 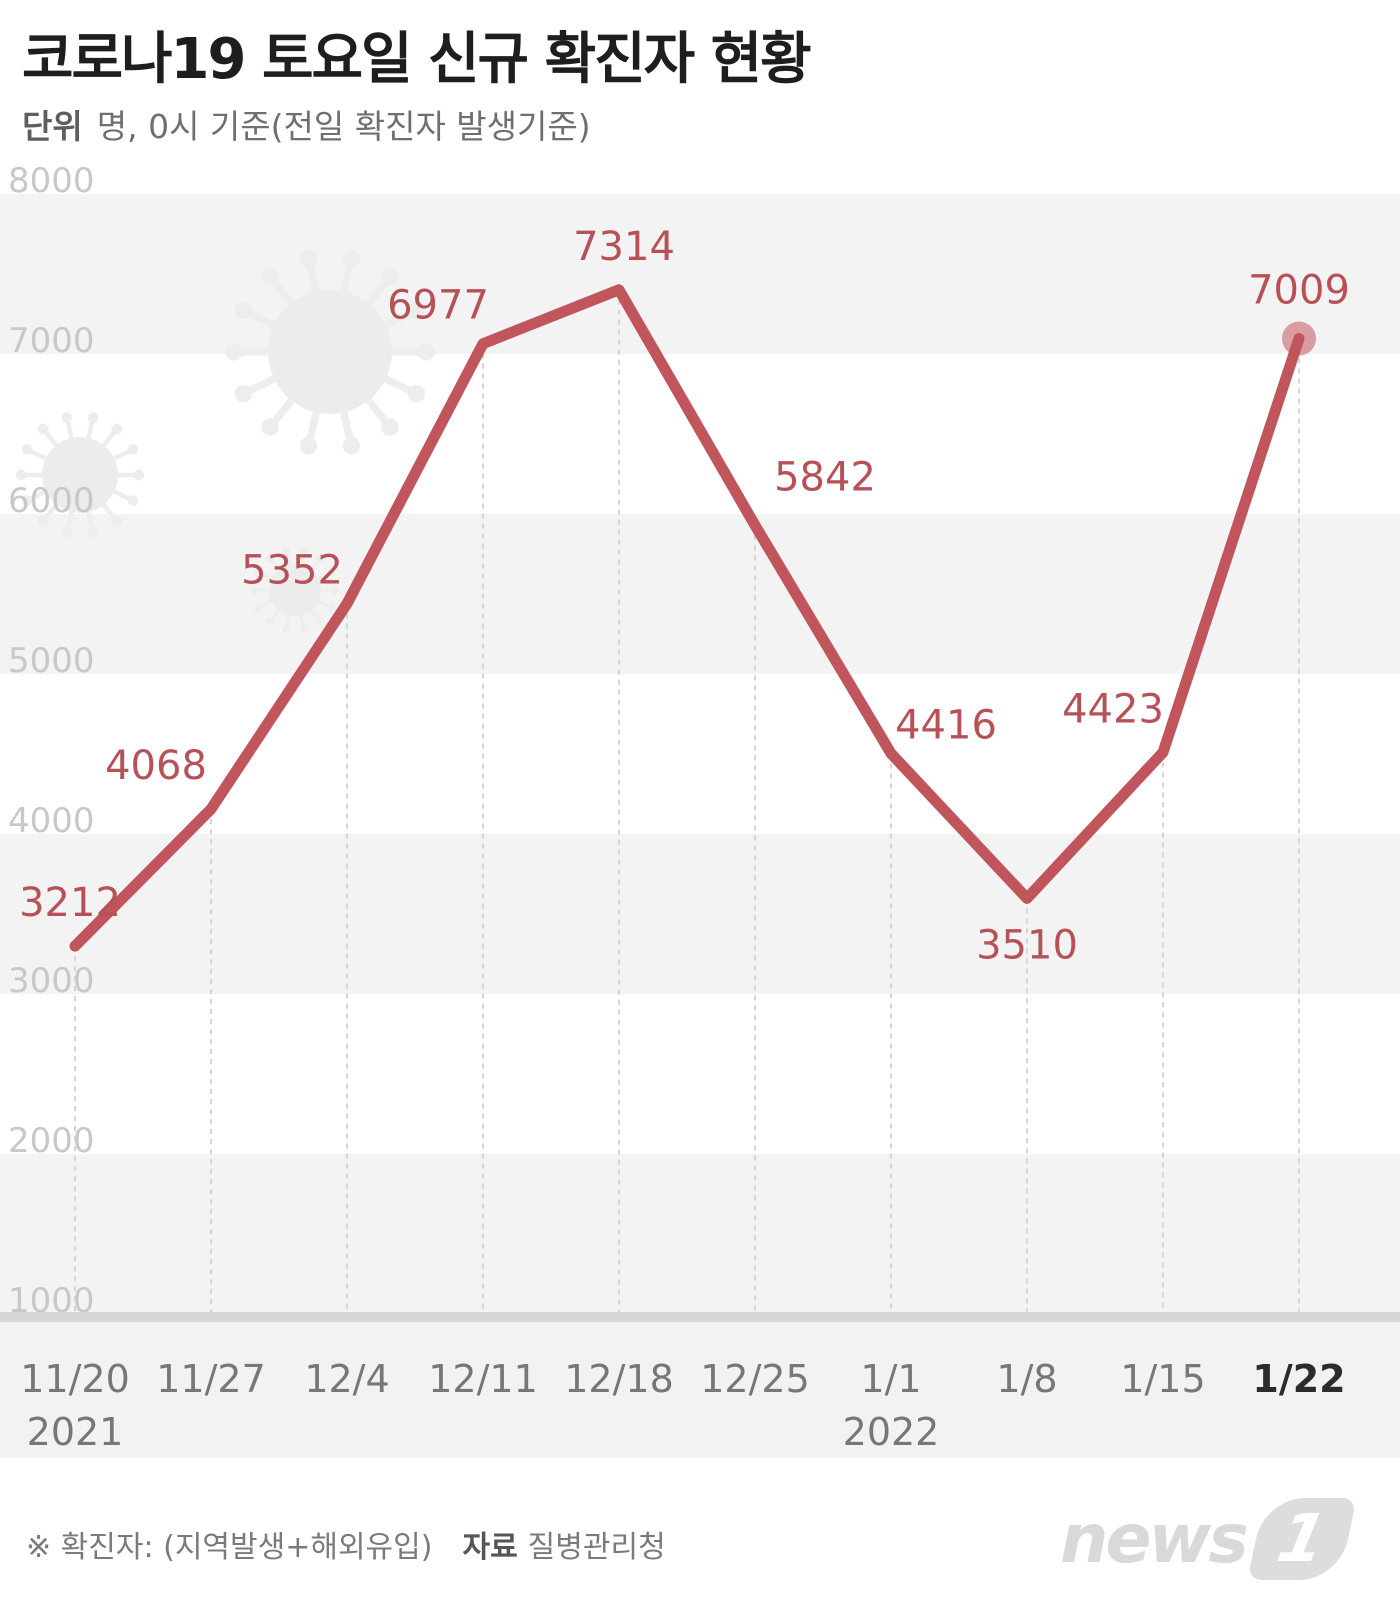 What do you see at coordinates (624, 247) in the screenshot?
I see `data-label: 7314` at bounding box center [624, 247].